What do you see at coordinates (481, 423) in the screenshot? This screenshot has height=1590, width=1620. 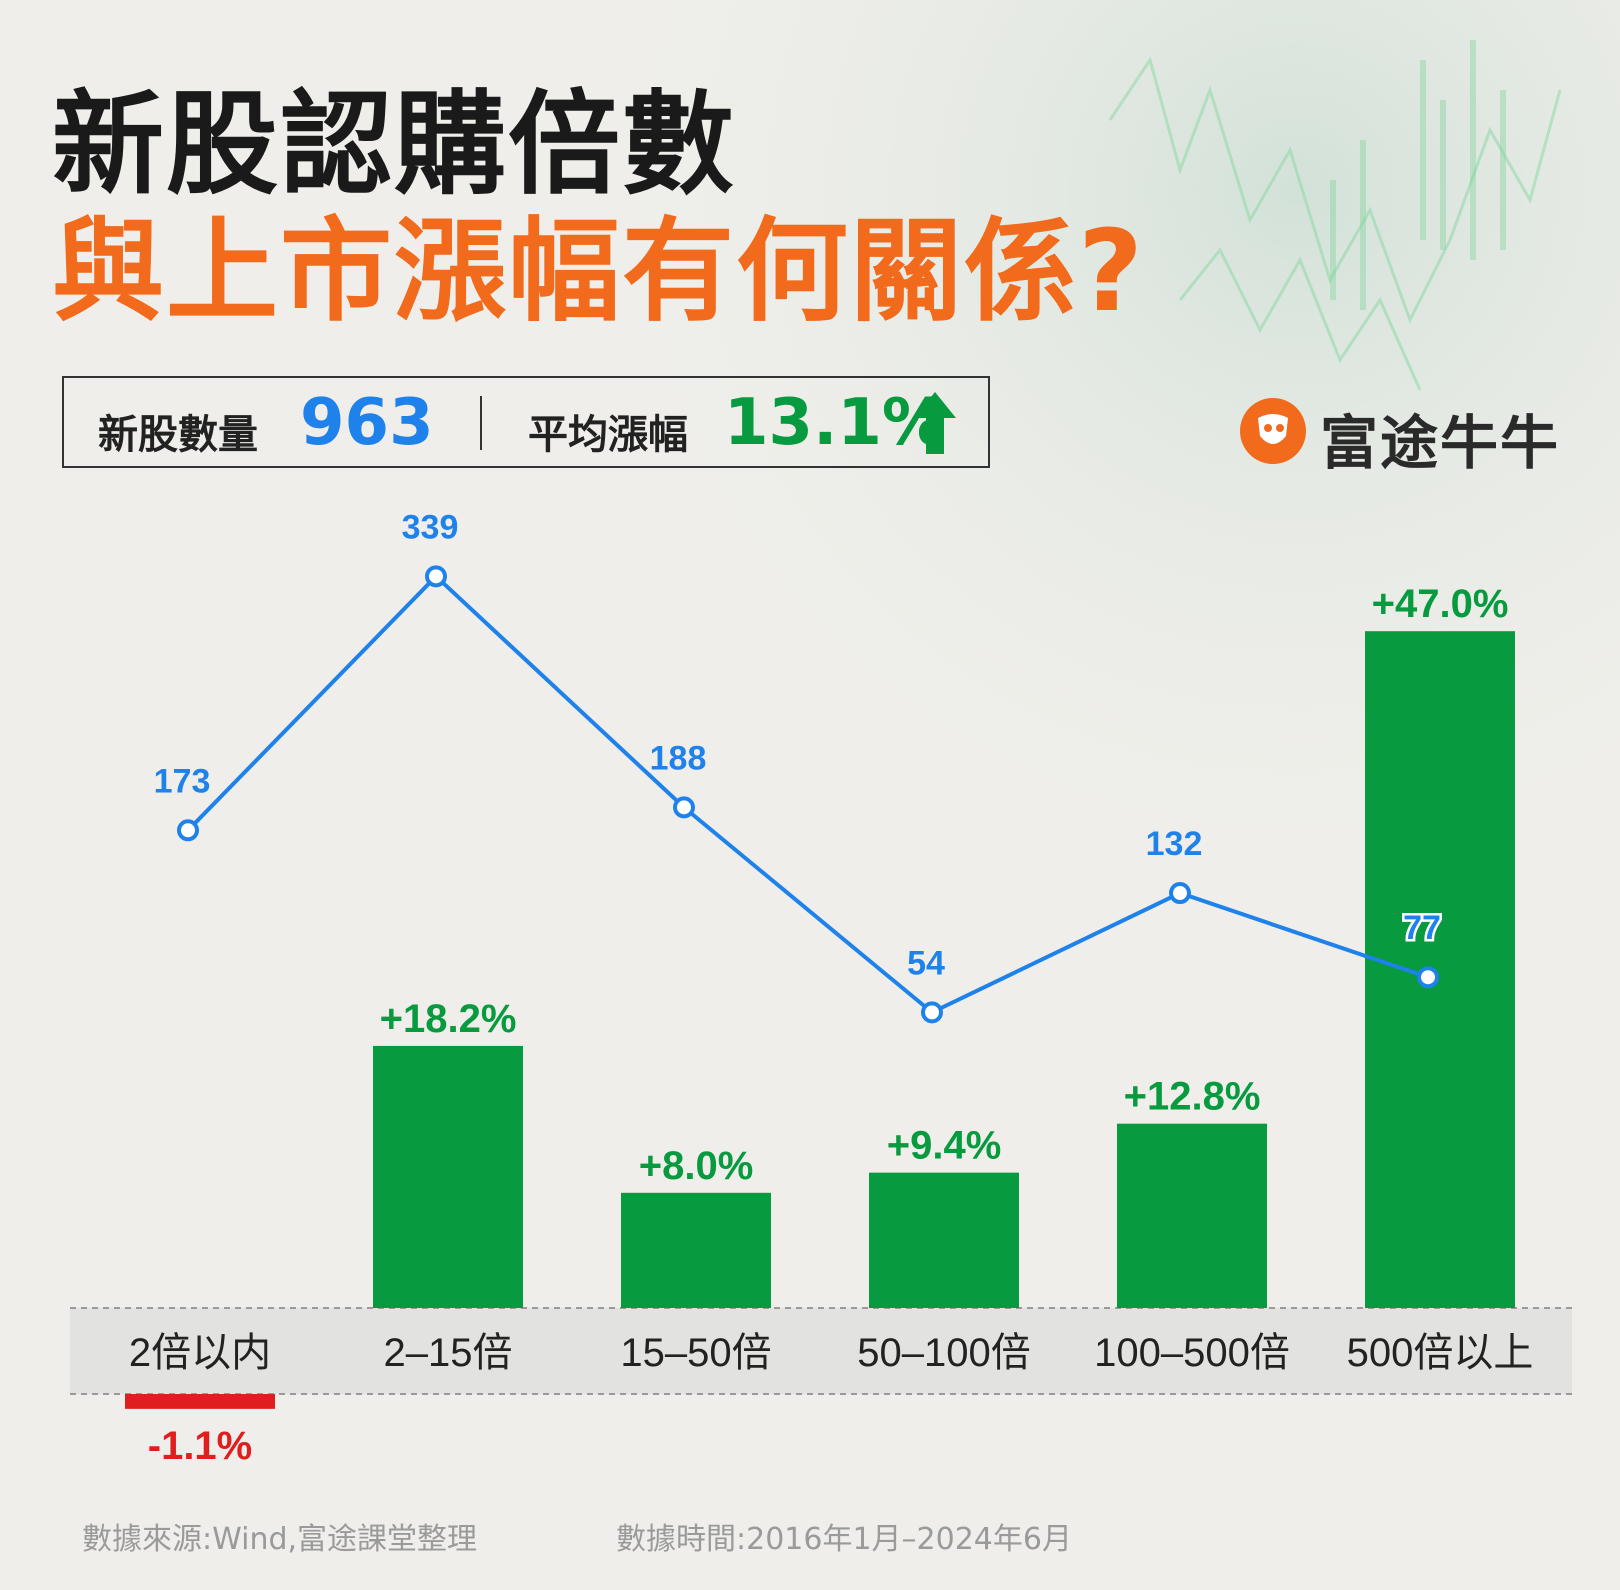 I see `stats-divider` at bounding box center [481, 423].